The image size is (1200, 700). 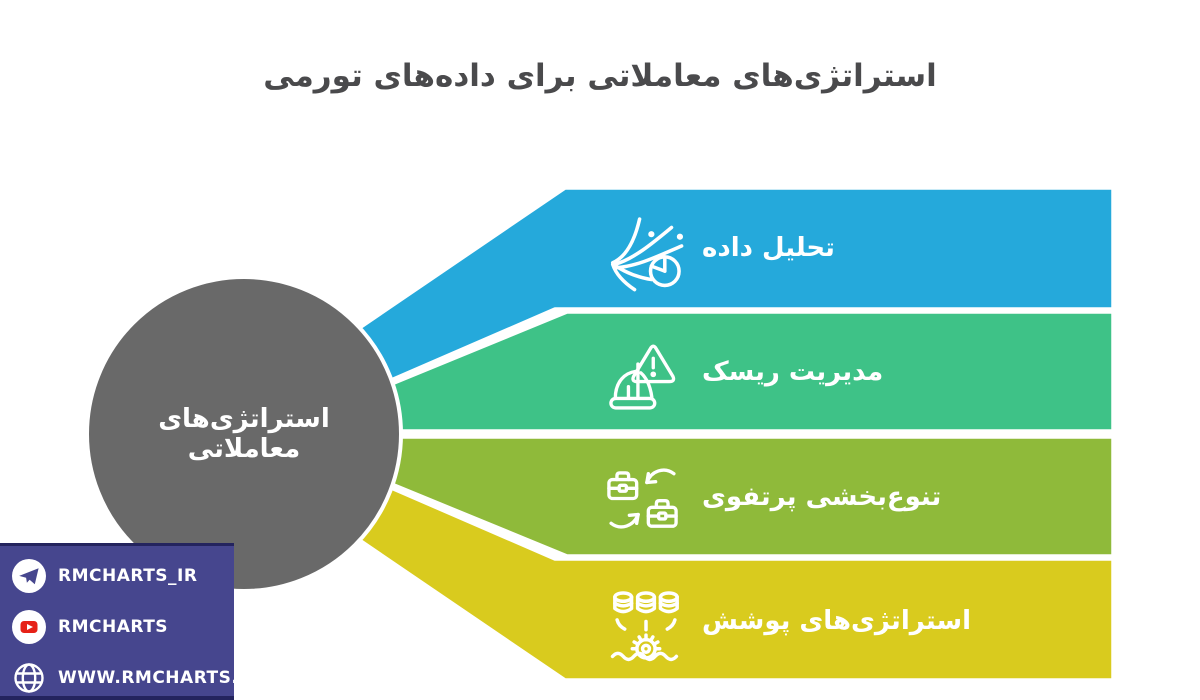 I want to click on social-row-youtube: RMCHARTS, so click(x=90, y=627).